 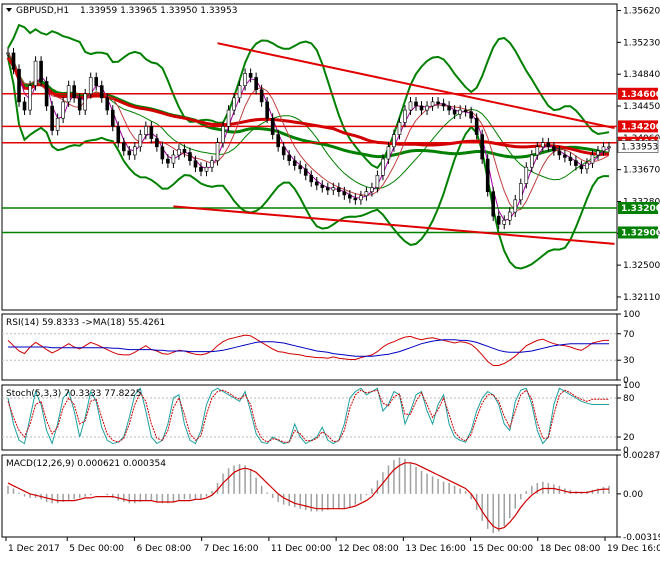 I want to click on level-badge-label: 1.33200, so click(x=640, y=209).